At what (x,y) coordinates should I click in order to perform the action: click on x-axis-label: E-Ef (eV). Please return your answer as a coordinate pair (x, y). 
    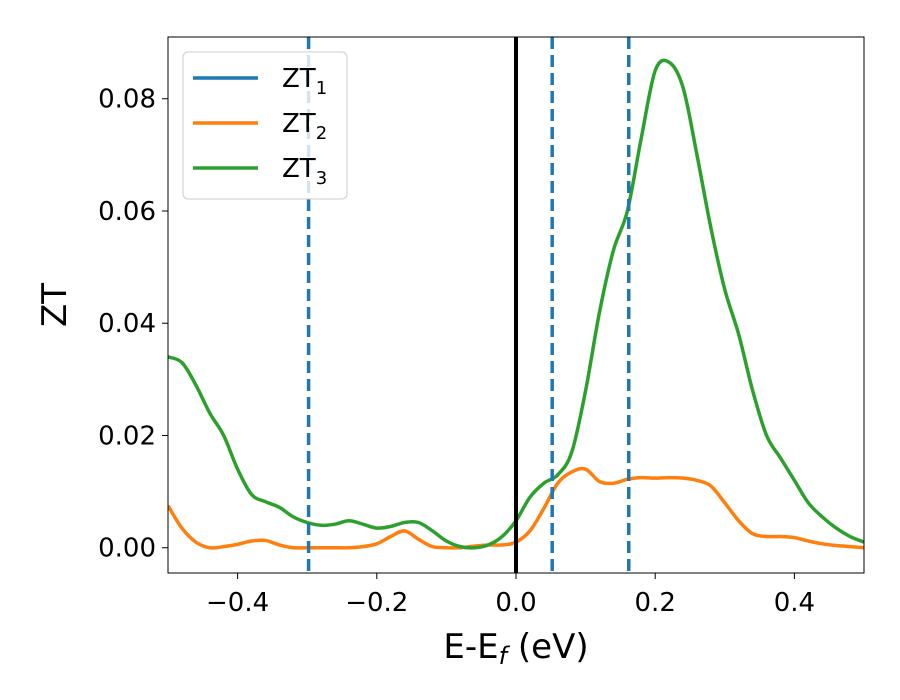
    Looking at the image, I should click on (515, 648).